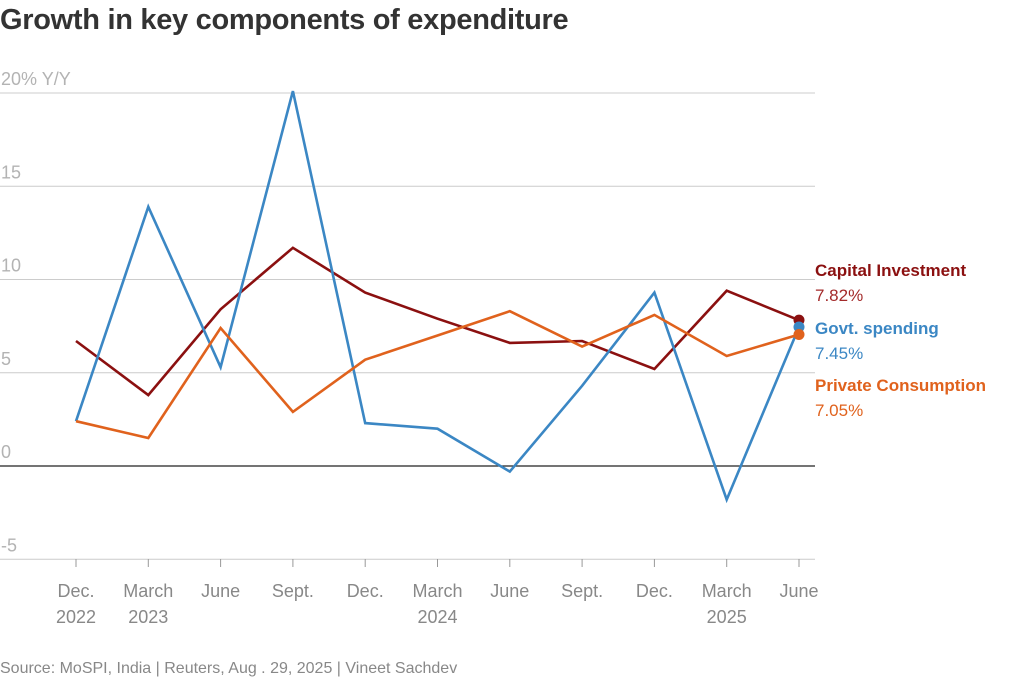 The width and height of the screenshot is (1024, 683). I want to click on x-tick-year-label: 2023, so click(148, 617).